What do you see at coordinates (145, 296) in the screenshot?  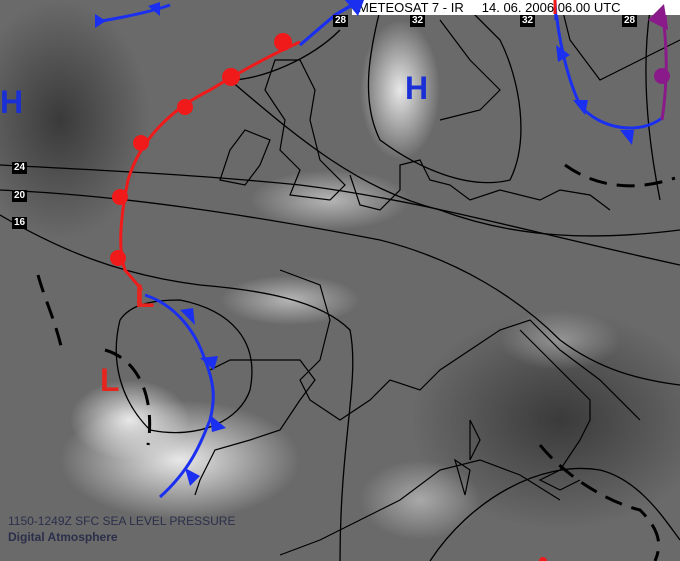 I see `low-pressure-biscay: L` at bounding box center [145, 296].